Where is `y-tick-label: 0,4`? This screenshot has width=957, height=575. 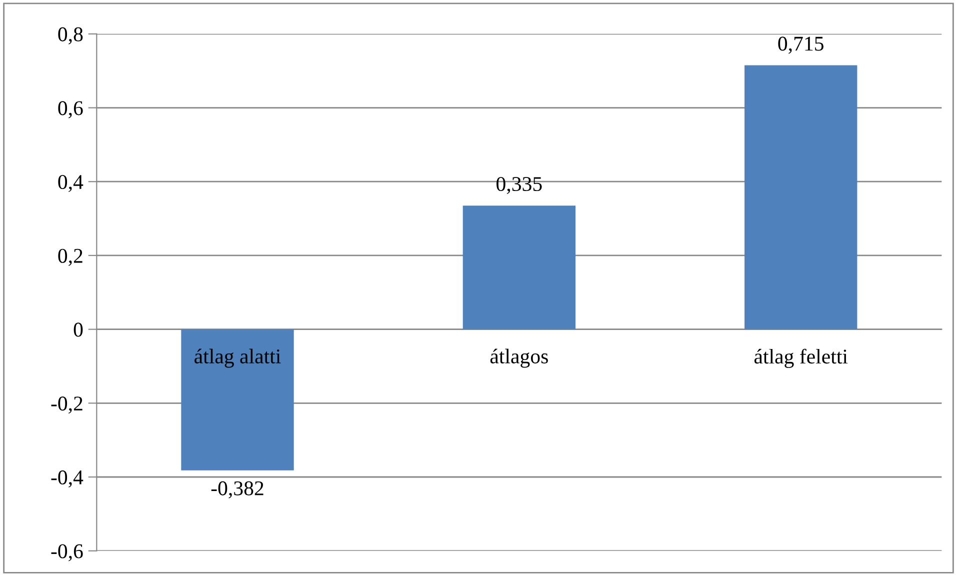 y-tick-label: 0,4 is located at coordinates (71, 183).